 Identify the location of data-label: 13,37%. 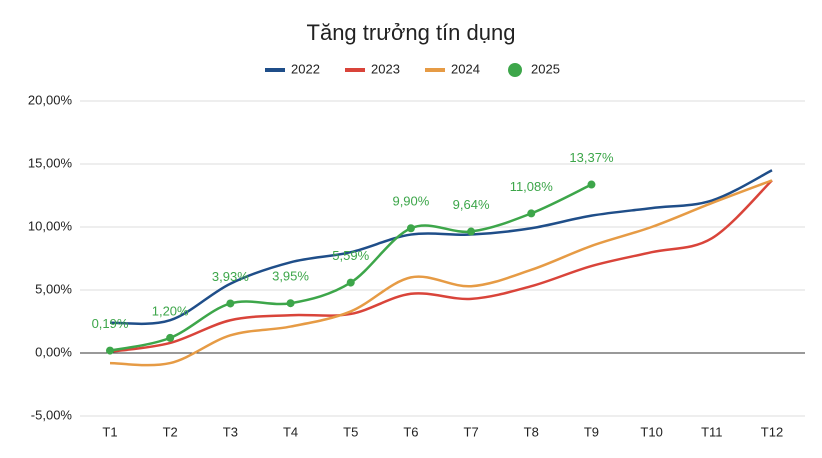
(591, 157).